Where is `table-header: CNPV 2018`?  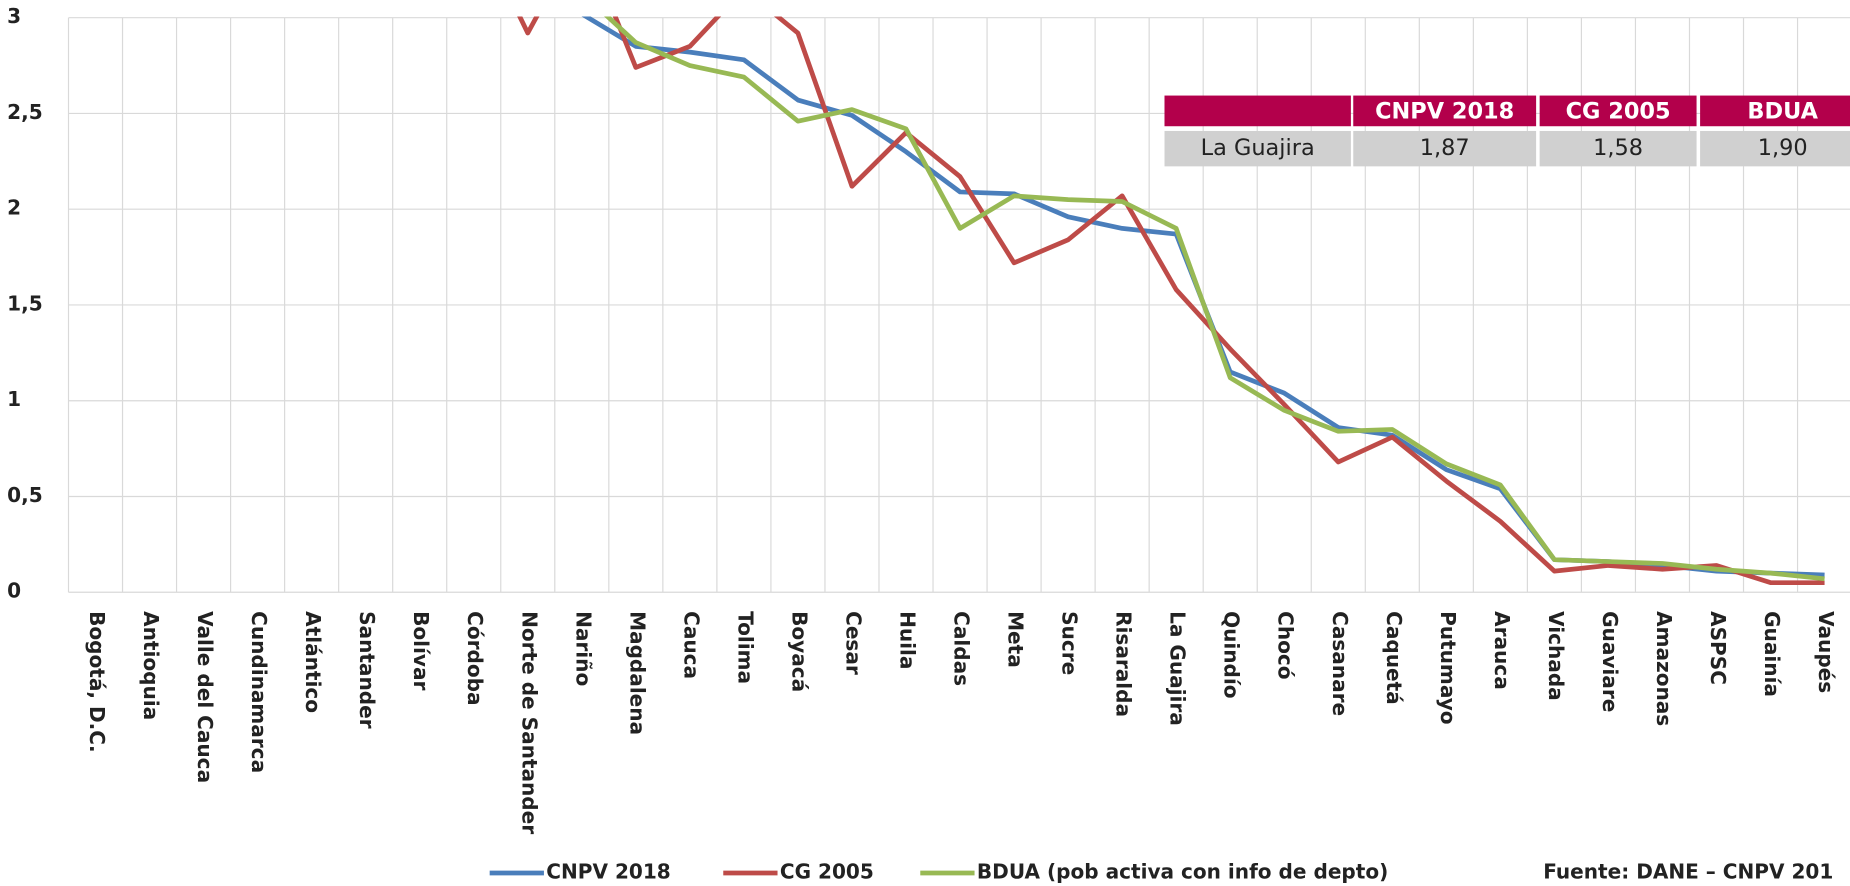
table-header: CNPV 2018 is located at coordinates (1444, 112).